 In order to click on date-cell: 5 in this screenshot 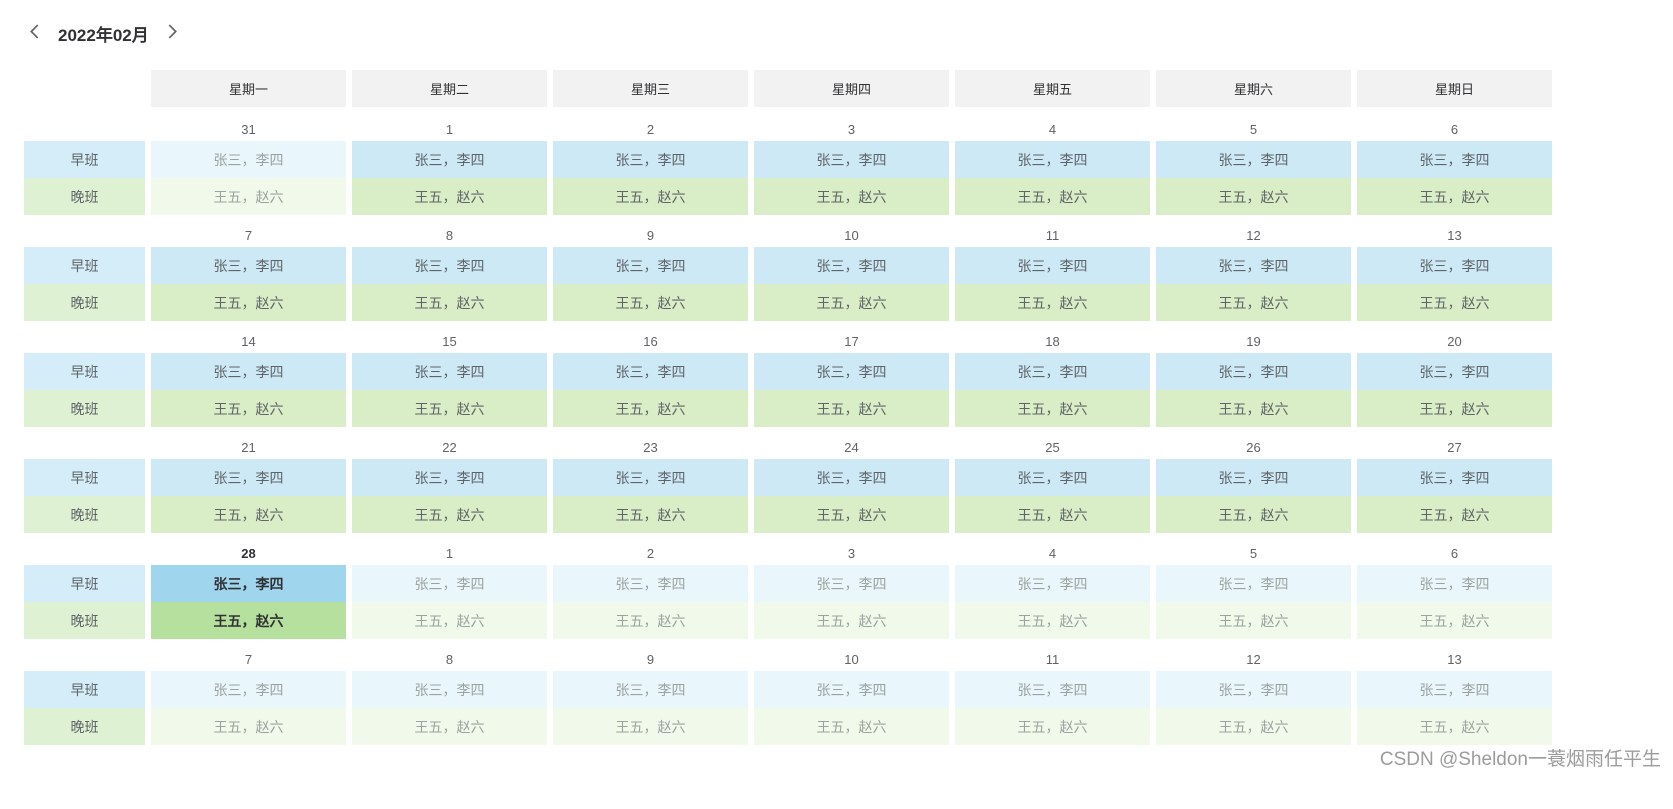, I will do `click(1253, 553)`.